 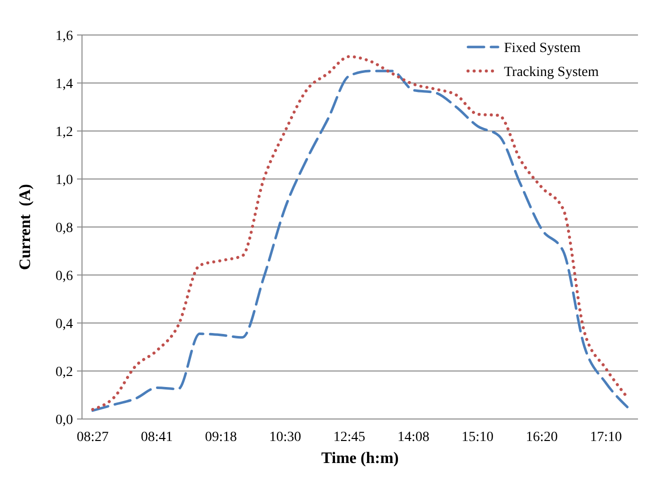 What do you see at coordinates (64, 84) in the screenshot?
I see `y-tick-label: 1,4` at bounding box center [64, 84].